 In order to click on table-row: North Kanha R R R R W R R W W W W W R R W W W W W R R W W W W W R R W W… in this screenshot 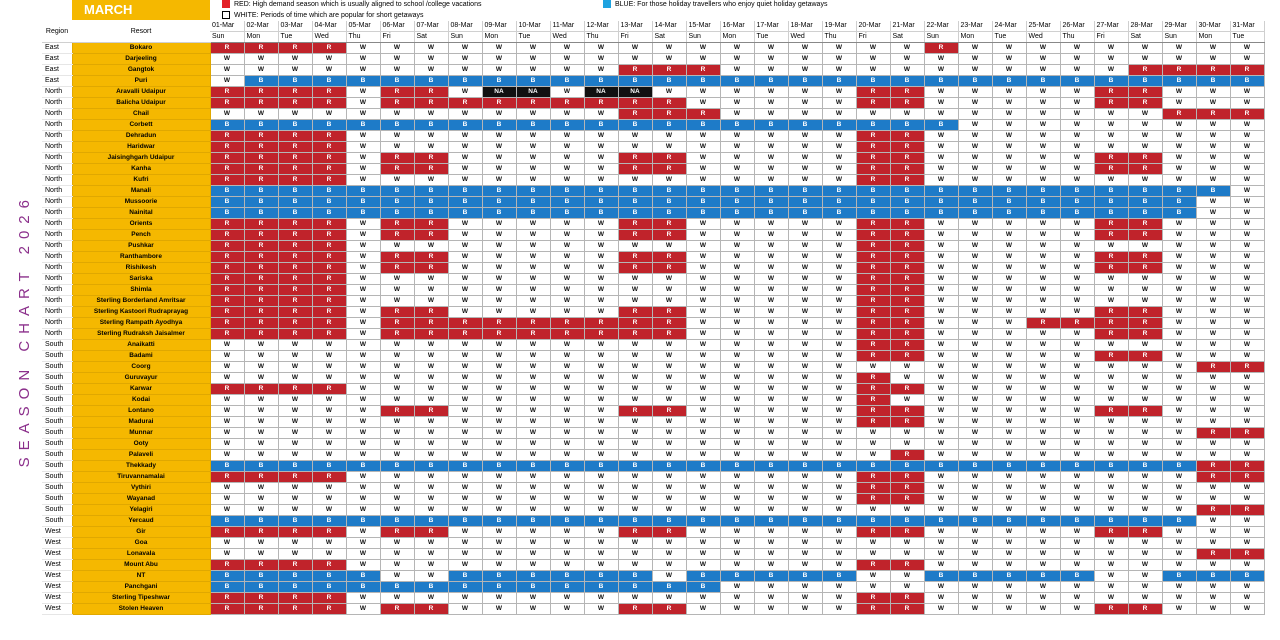, I will do `click(653, 169)`.